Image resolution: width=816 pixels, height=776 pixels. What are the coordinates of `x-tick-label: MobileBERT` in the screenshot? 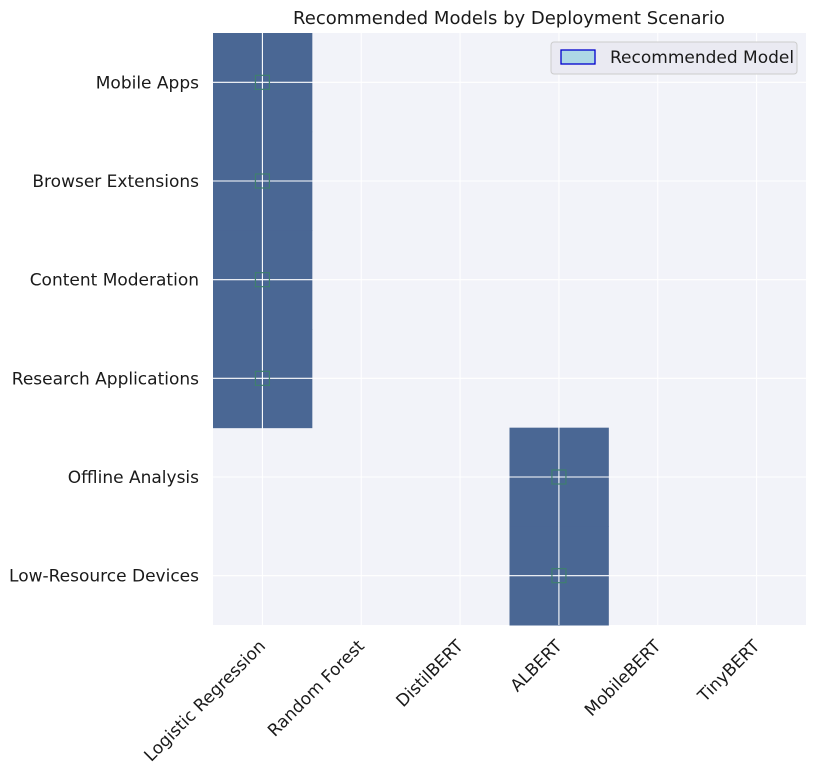 It's located at (623, 678).